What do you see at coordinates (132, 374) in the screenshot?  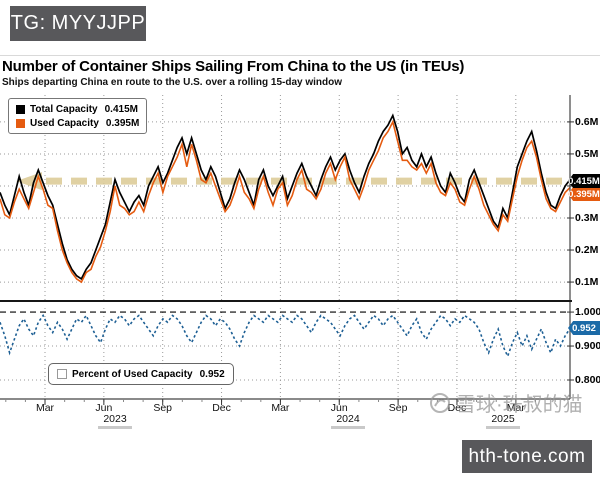 I see `legend-label: Percent of Used Capacity` at bounding box center [132, 374].